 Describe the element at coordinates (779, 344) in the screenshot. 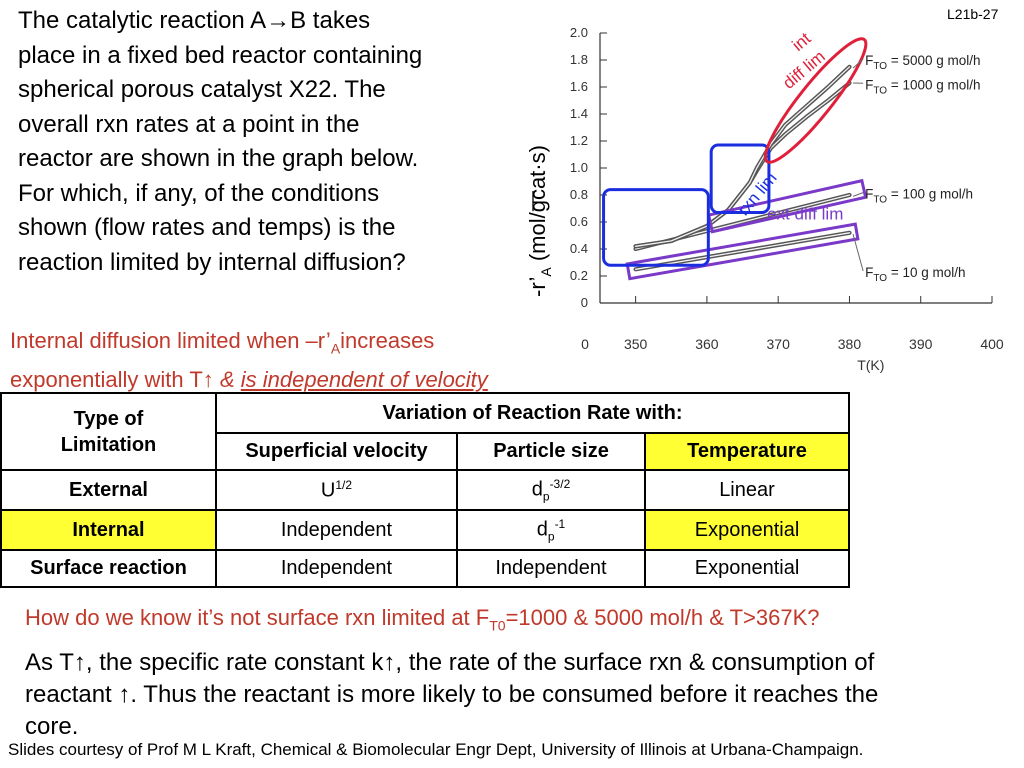

I see `x-tick-label: 370` at that location.